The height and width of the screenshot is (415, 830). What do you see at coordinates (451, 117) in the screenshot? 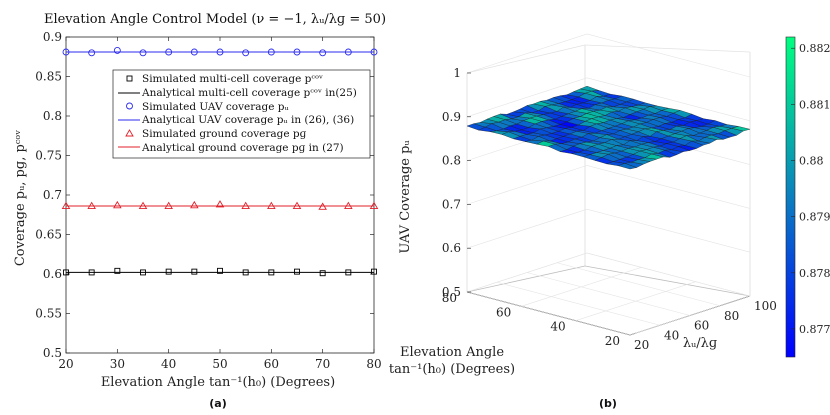
I see `z-tick-label: 0.9` at bounding box center [451, 117].